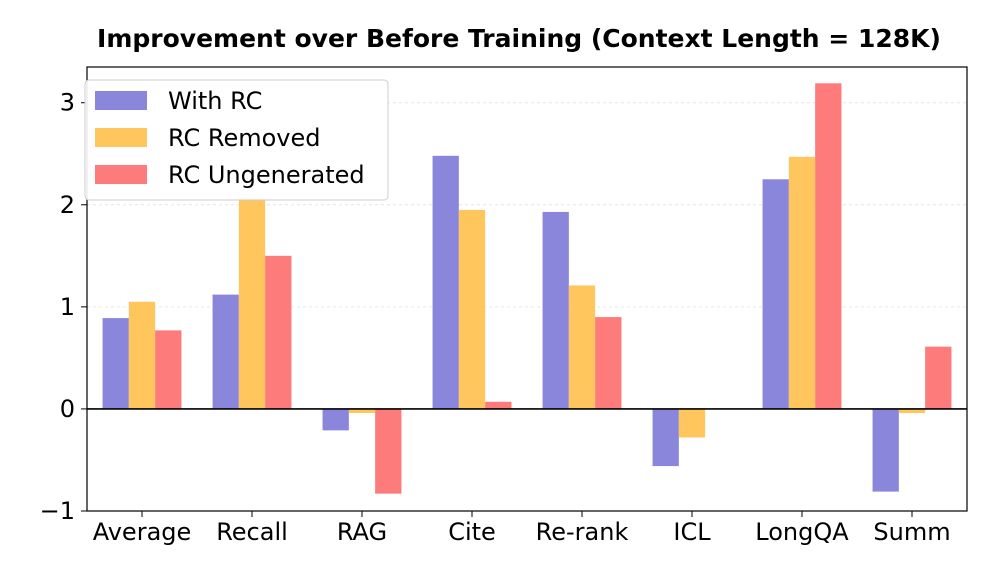 The image size is (996, 570). Describe the element at coordinates (252, 532) in the screenshot. I see `x-tick-label: Recall` at that location.